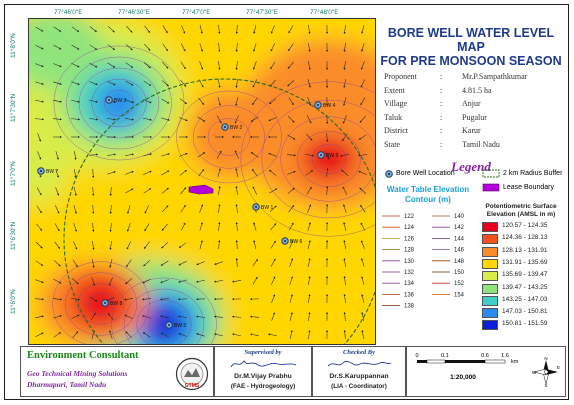 This screenshot has width=574, height=405. I want to click on elevation-class-label: 147.03 - 150.81, so click(525, 312).